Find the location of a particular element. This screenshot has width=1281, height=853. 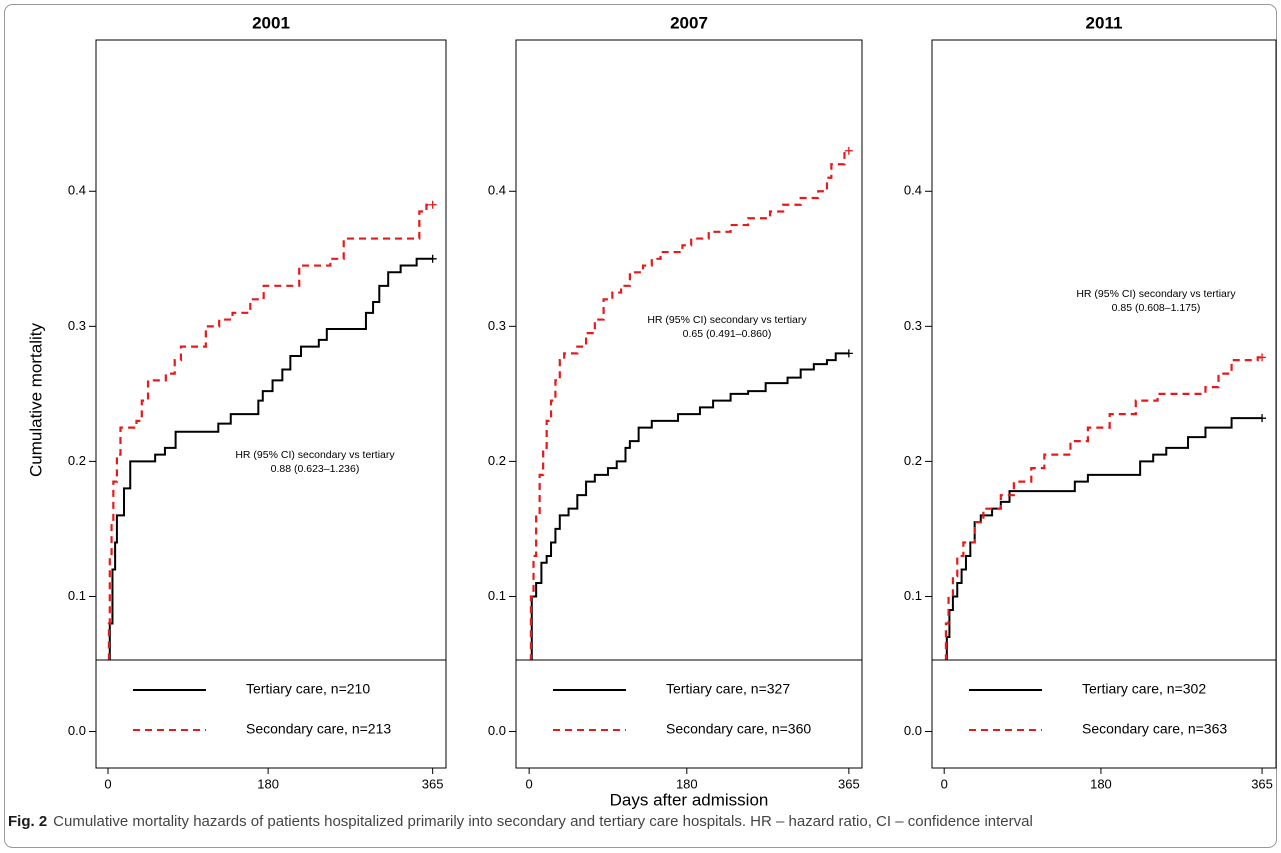

panel-title: 2001 is located at coordinates (271, 22).